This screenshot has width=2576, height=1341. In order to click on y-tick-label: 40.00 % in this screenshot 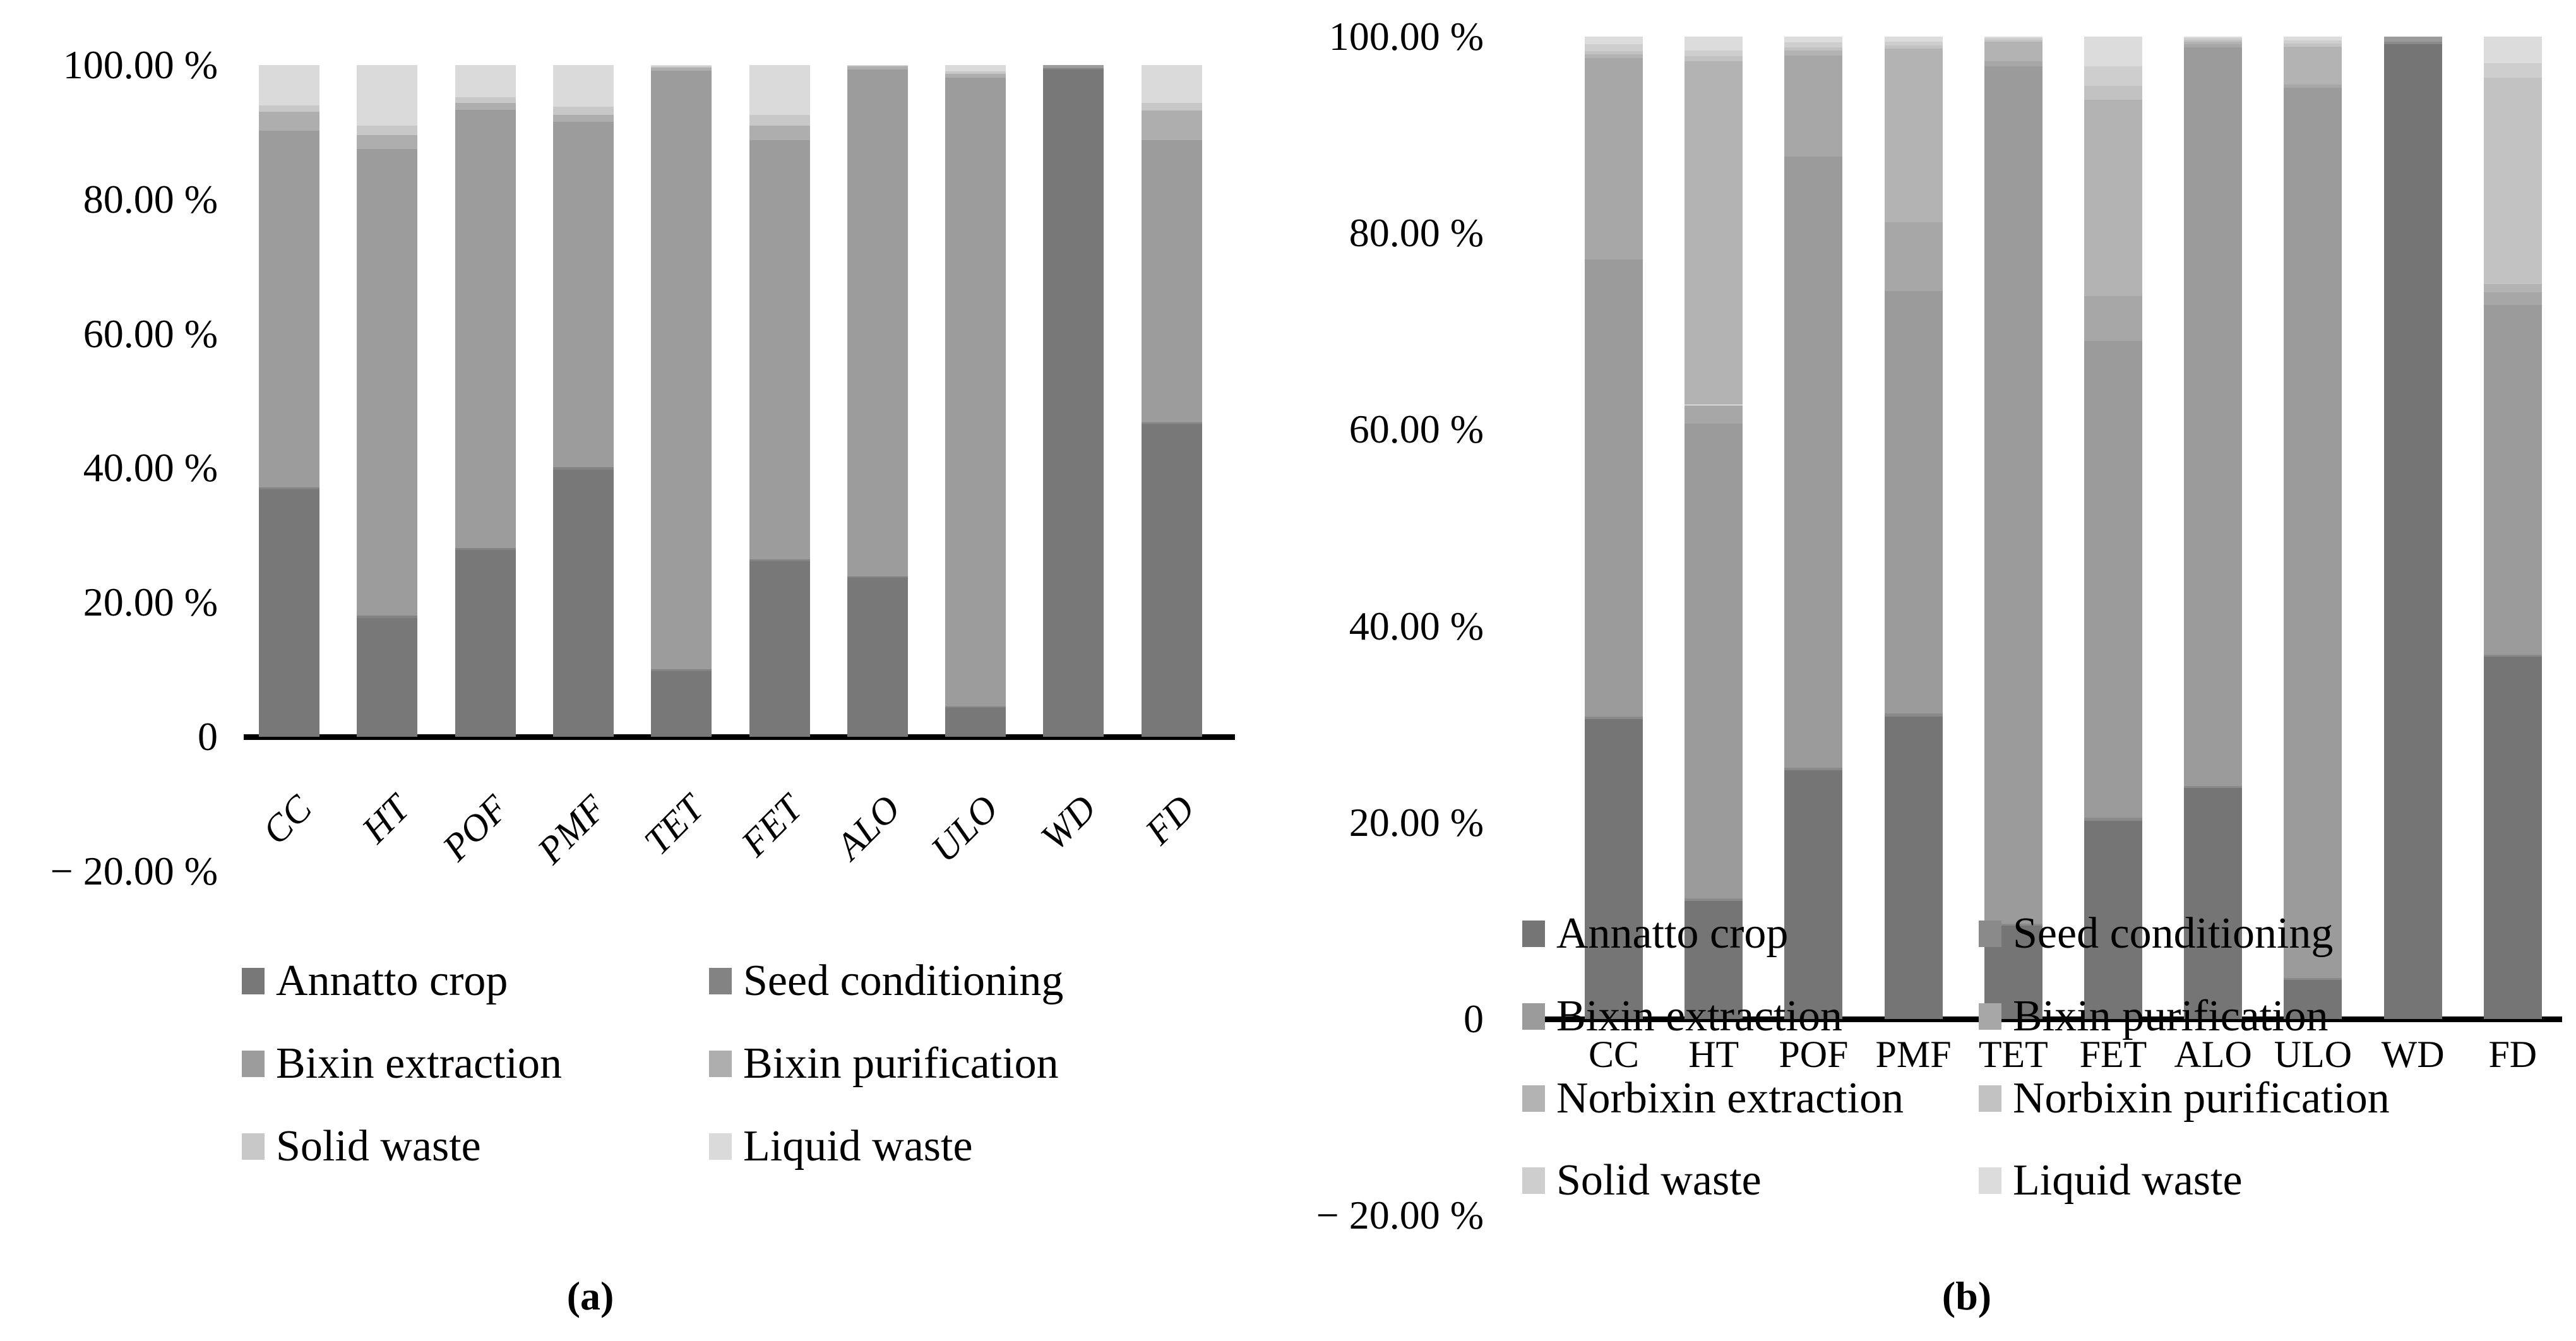, I will do `click(150, 468)`.